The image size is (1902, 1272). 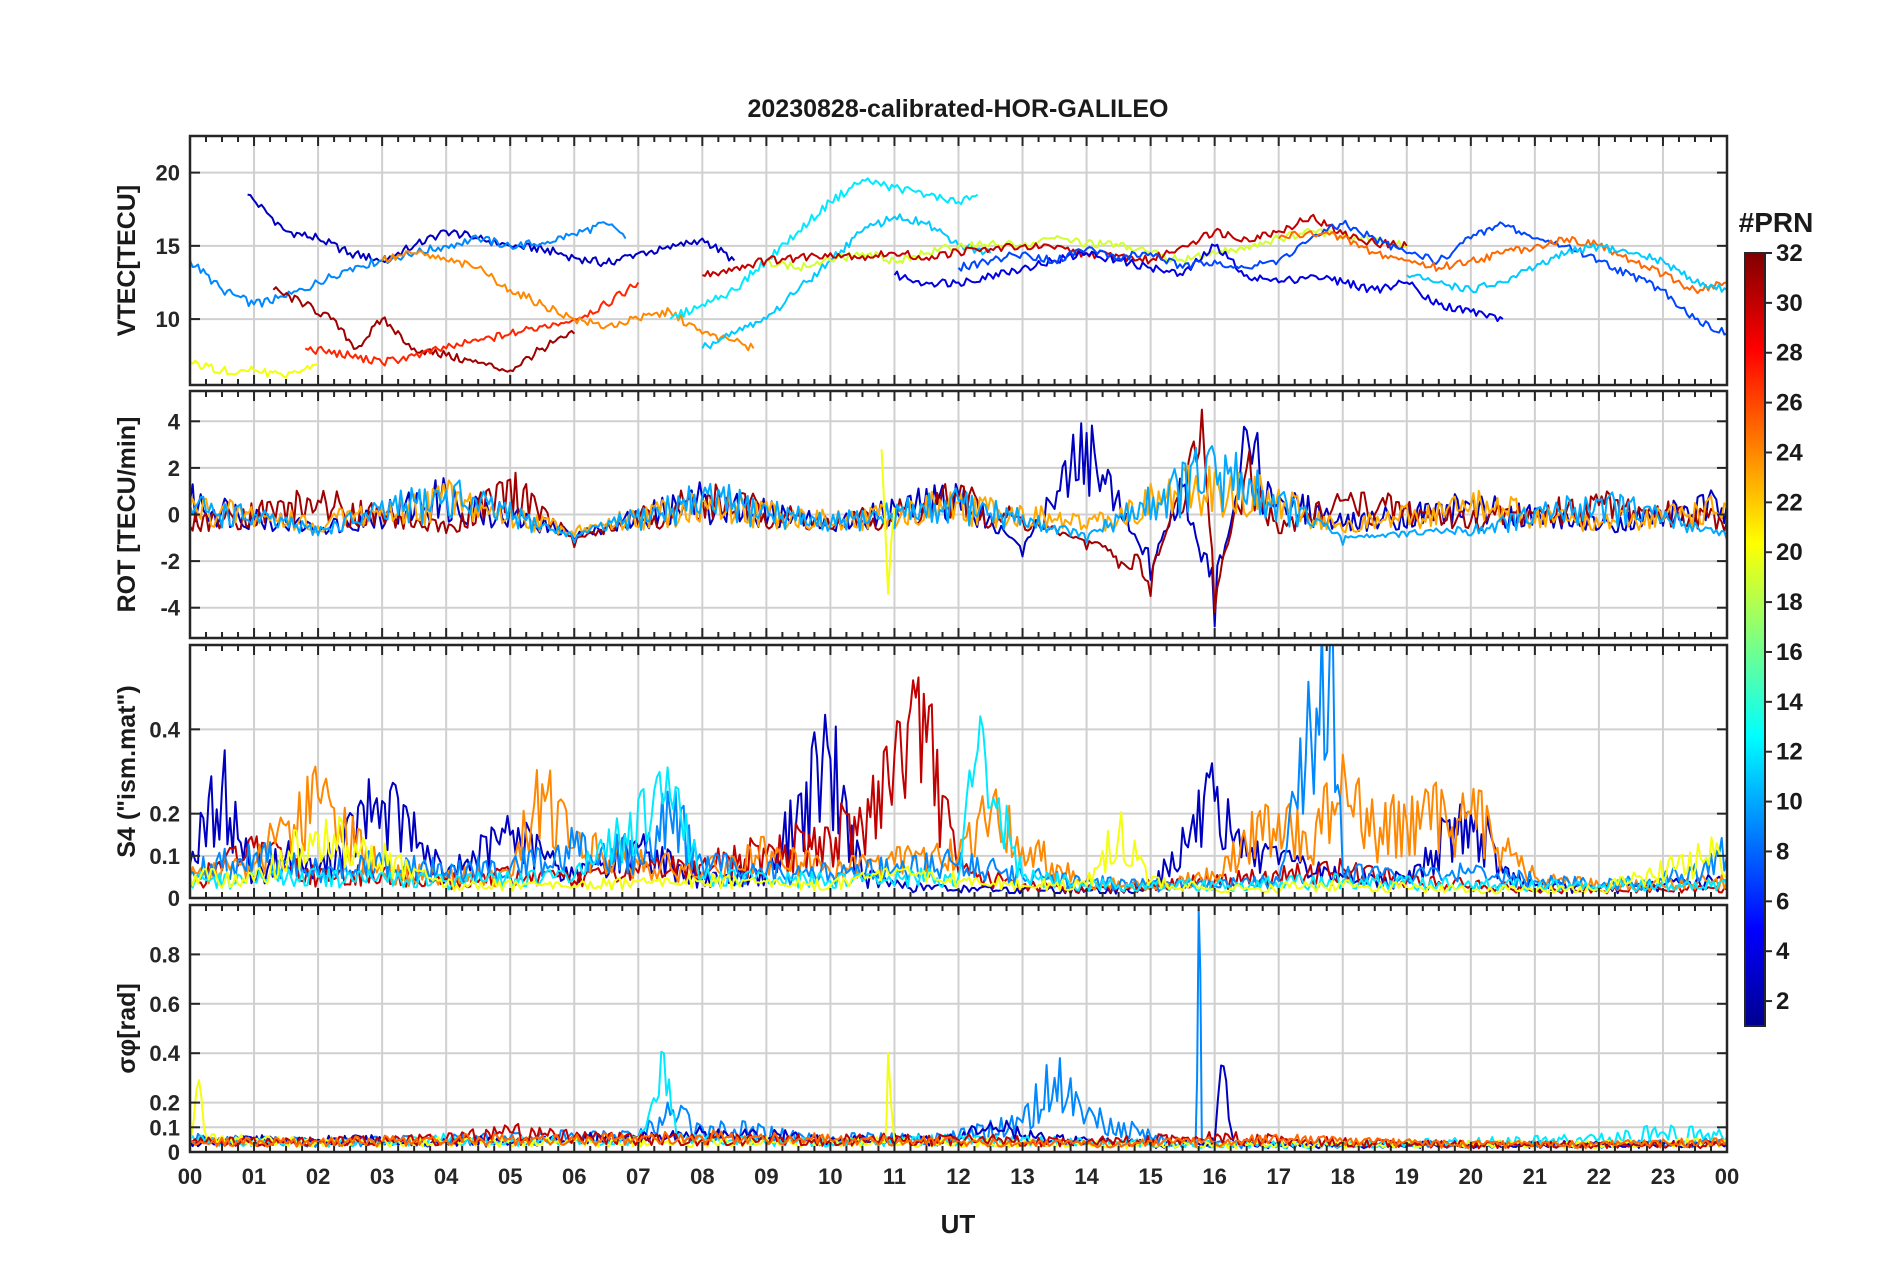 What do you see at coordinates (1789, 752) in the screenshot?
I see `colorbar-tick-label: 12` at bounding box center [1789, 752].